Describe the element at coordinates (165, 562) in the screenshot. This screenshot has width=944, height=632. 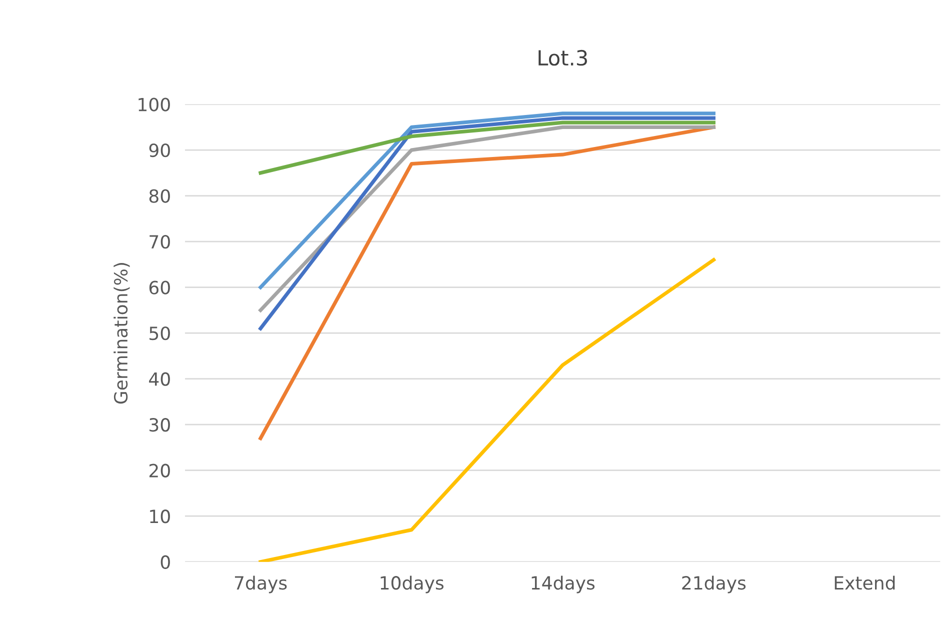
I see `y-tick-label: 0` at that location.